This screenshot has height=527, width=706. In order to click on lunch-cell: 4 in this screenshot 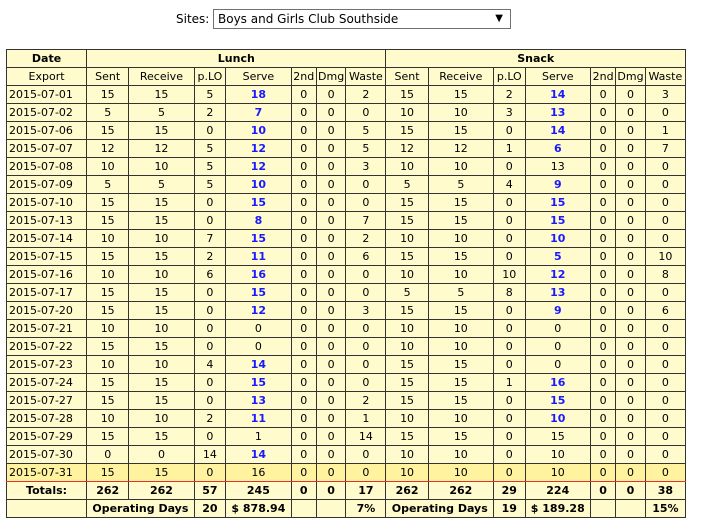, I will do `click(210, 364)`.